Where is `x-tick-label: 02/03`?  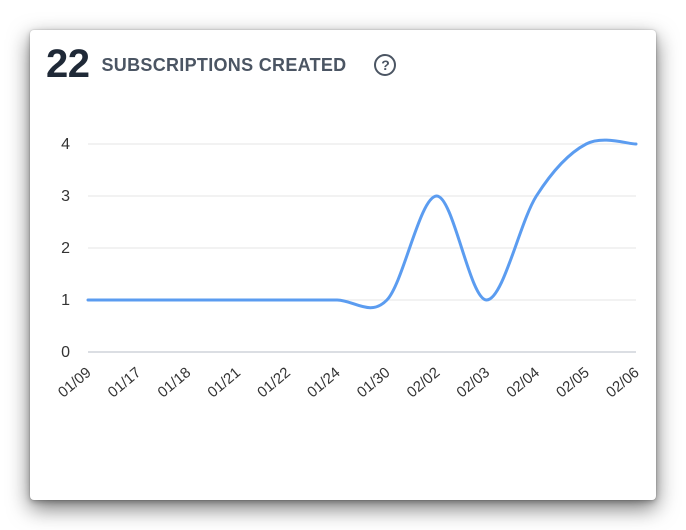
x-tick-label: 02/03 is located at coordinates (473, 382).